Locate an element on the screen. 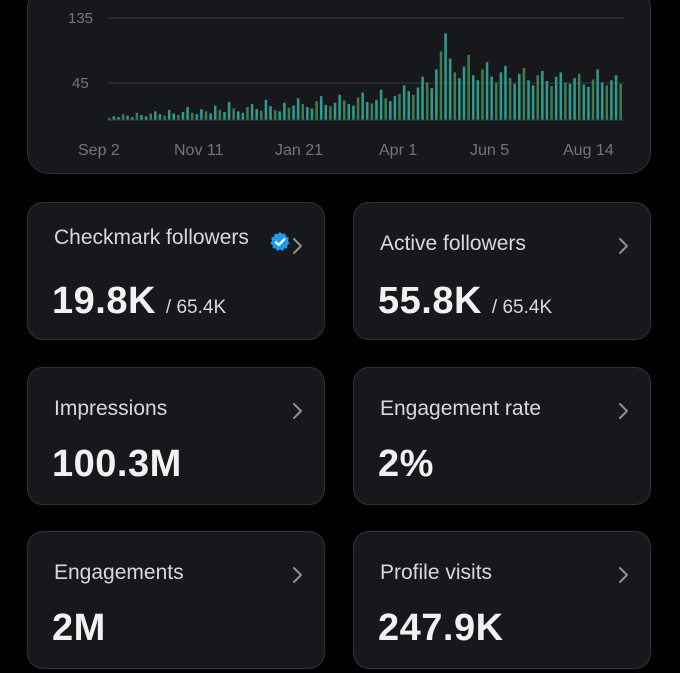 The height and width of the screenshot is (673, 680). engagements-card: Engagements 2M is located at coordinates (176, 600).